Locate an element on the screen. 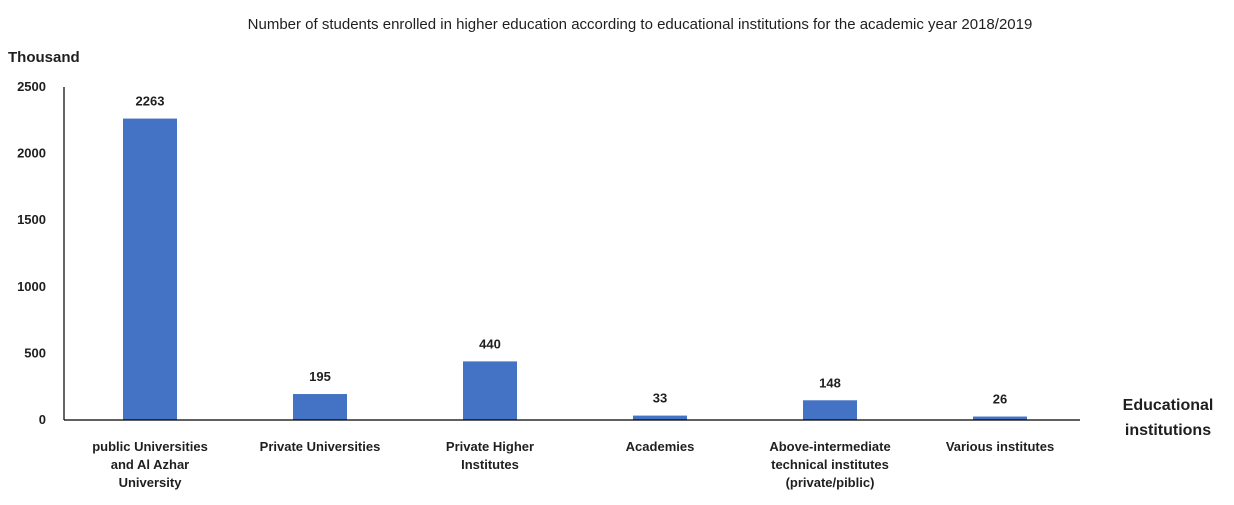 The height and width of the screenshot is (505, 1234). y-tick-label: 2500 is located at coordinates (31, 86).